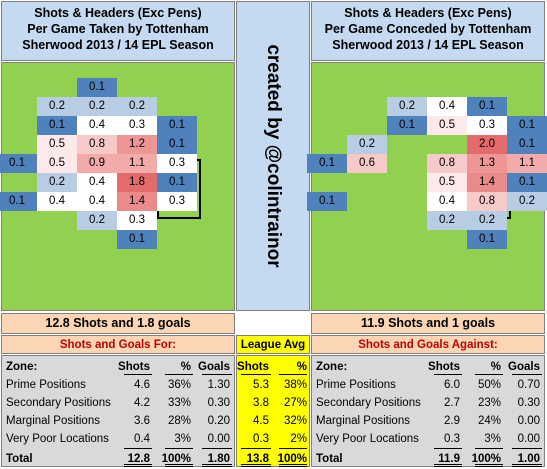 The height and width of the screenshot is (469, 547). What do you see at coordinates (452, 439) in the screenshot?
I see `against-table-cell: 0.3` at bounding box center [452, 439].